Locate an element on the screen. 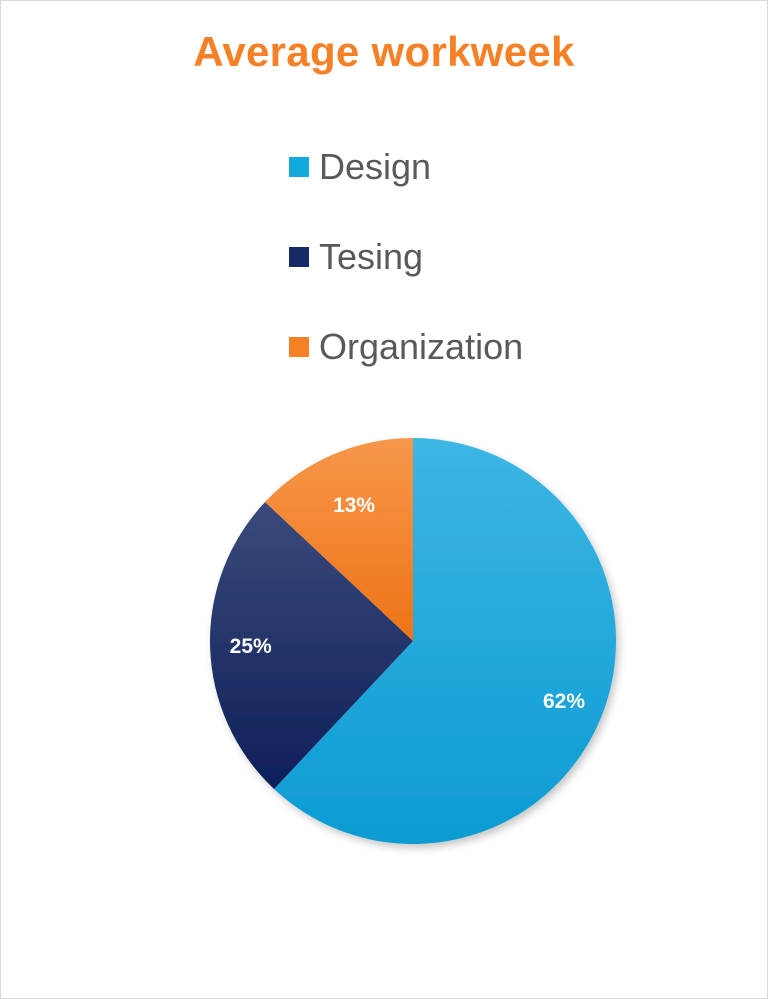  legend-label-tesing: Tesing is located at coordinates (371, 256).